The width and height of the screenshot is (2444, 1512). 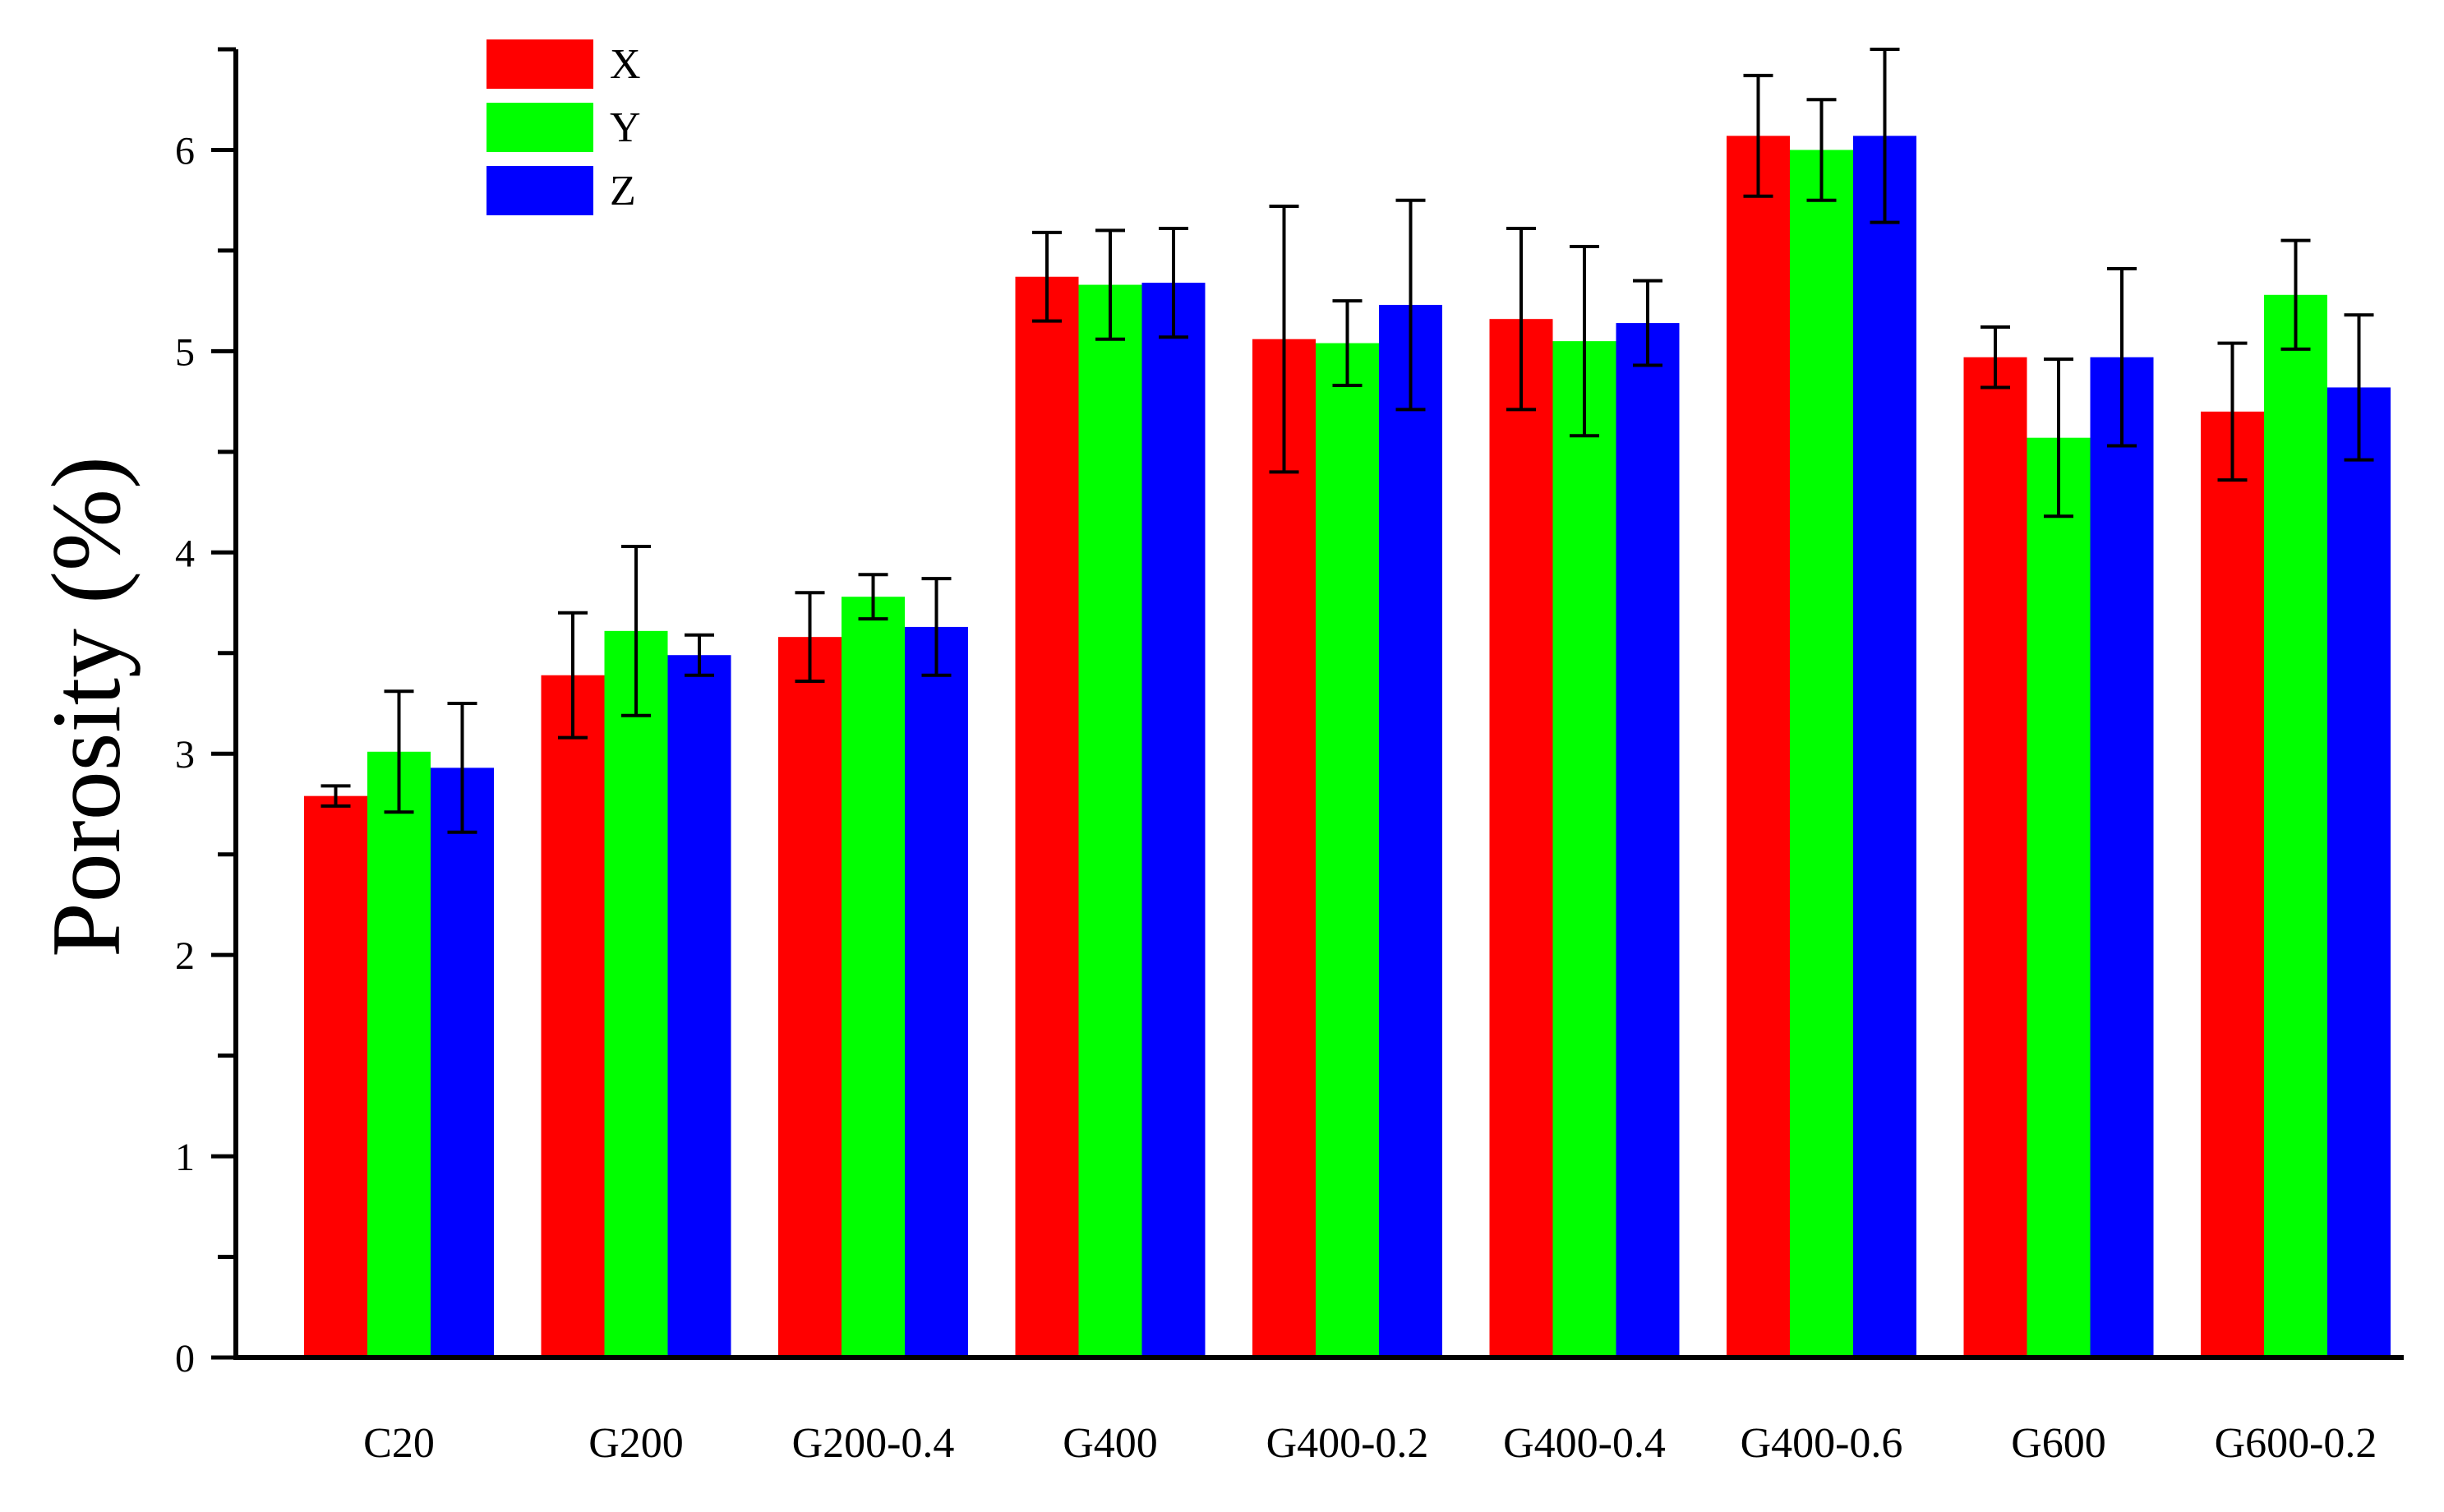 What do you see at coordinates (185, 352) in the screenshot?
I see `y-tick-label-5: 5` at bounding box center [185, 352].